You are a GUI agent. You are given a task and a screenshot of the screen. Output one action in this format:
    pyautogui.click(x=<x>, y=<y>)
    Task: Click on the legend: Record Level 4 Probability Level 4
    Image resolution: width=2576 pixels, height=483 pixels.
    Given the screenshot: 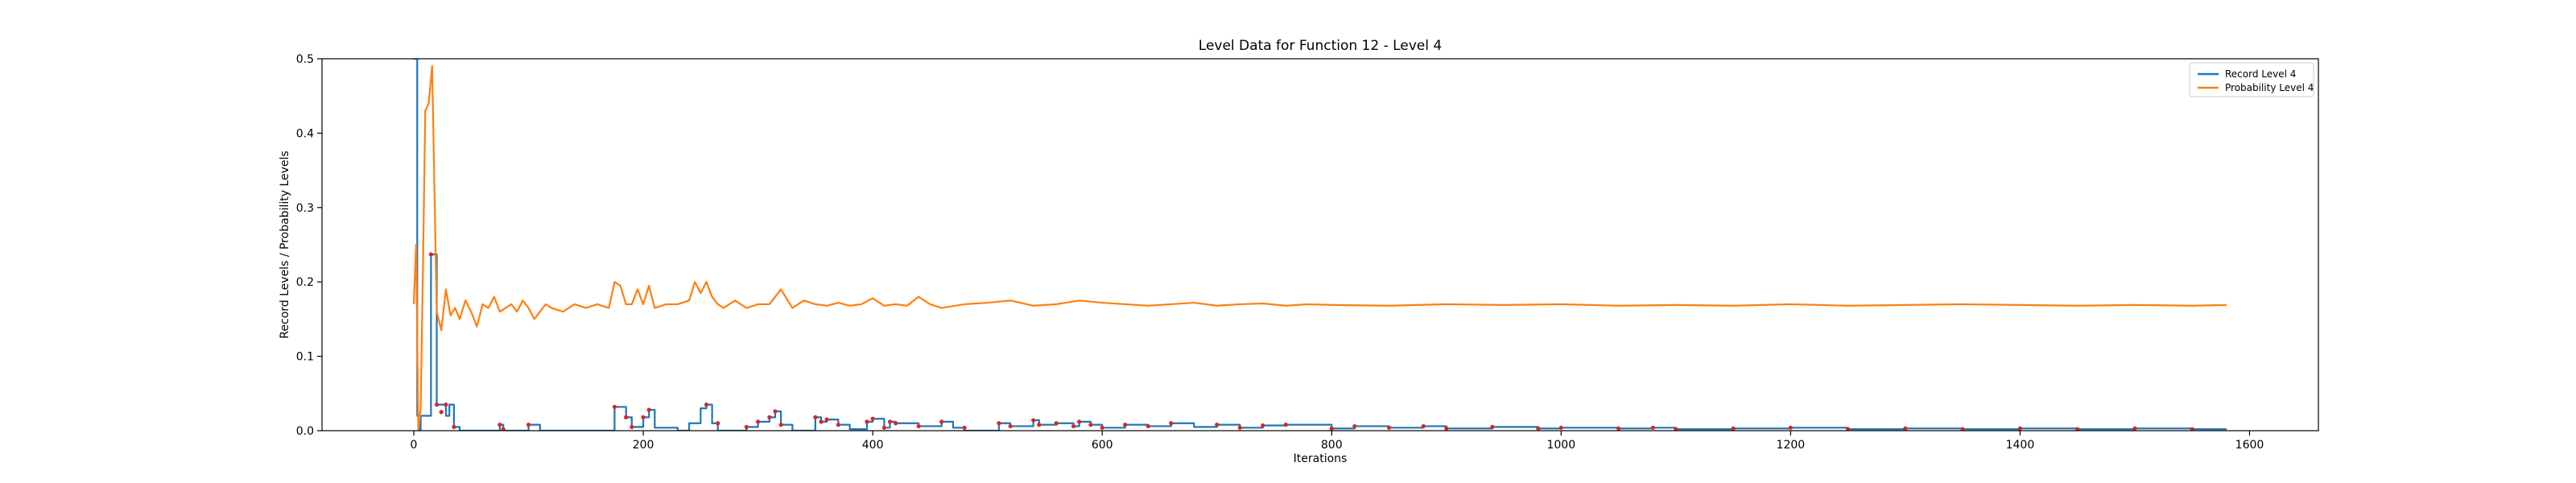 What is the action you would take?
    pyautogui.click(x=2251, y=79)
    